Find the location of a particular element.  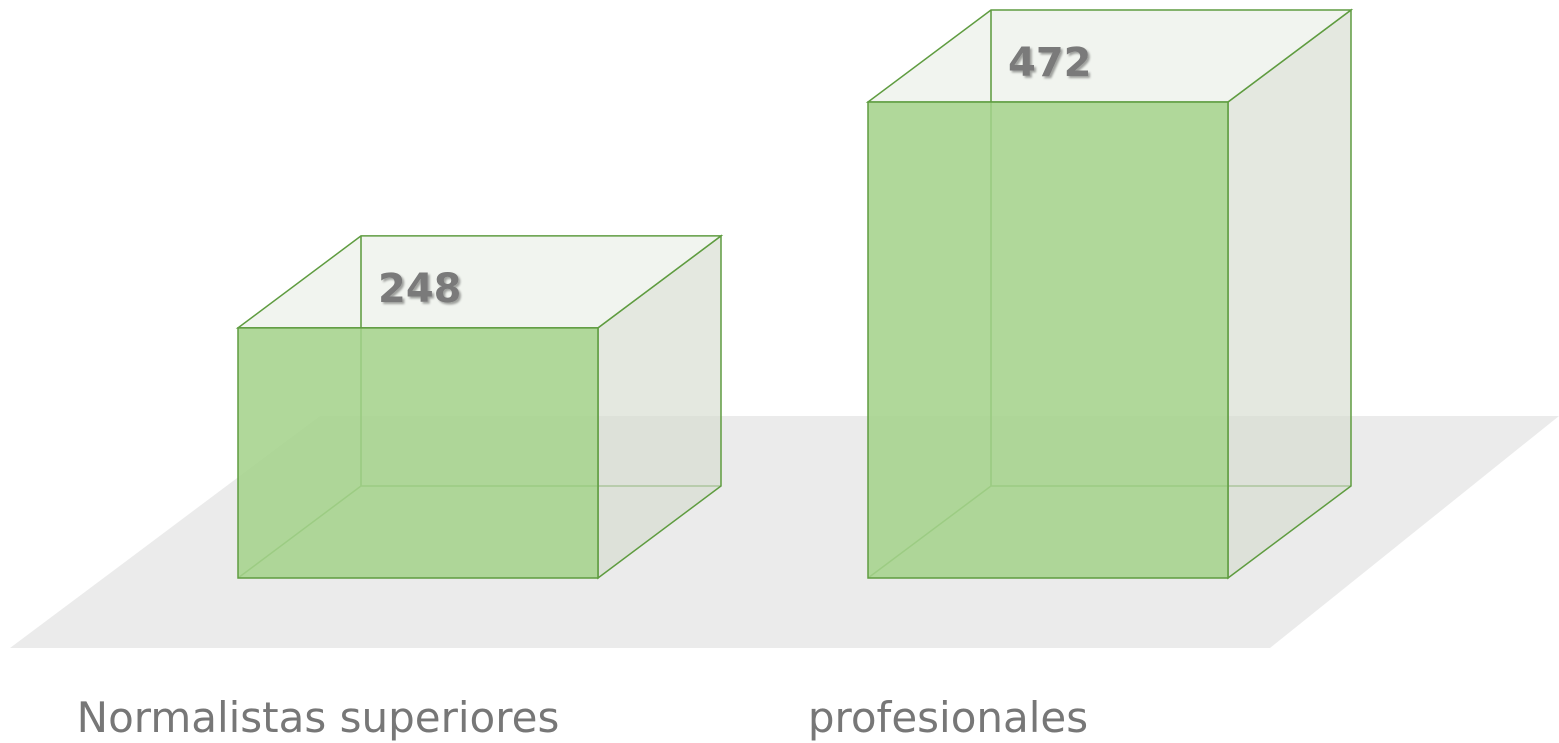

x-tick-label: profesionales is located at coordinates (948, 717).